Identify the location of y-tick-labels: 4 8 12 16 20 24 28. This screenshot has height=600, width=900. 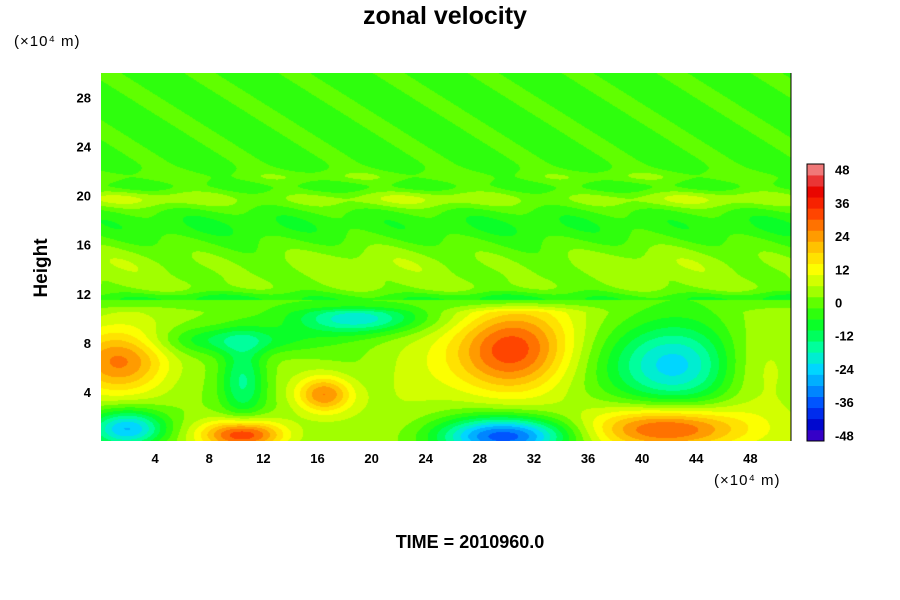
(84, 245).